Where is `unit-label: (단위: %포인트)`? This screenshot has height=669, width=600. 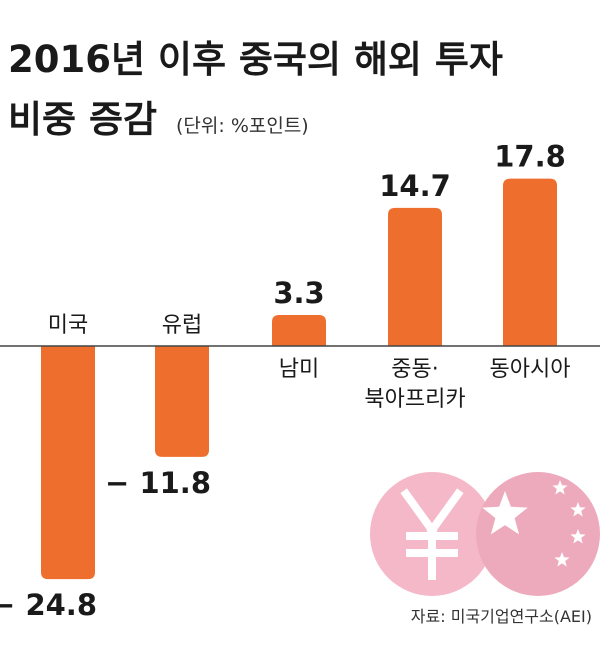
unit-label: (단위: %포인트) is located at coordinates (242, 126).